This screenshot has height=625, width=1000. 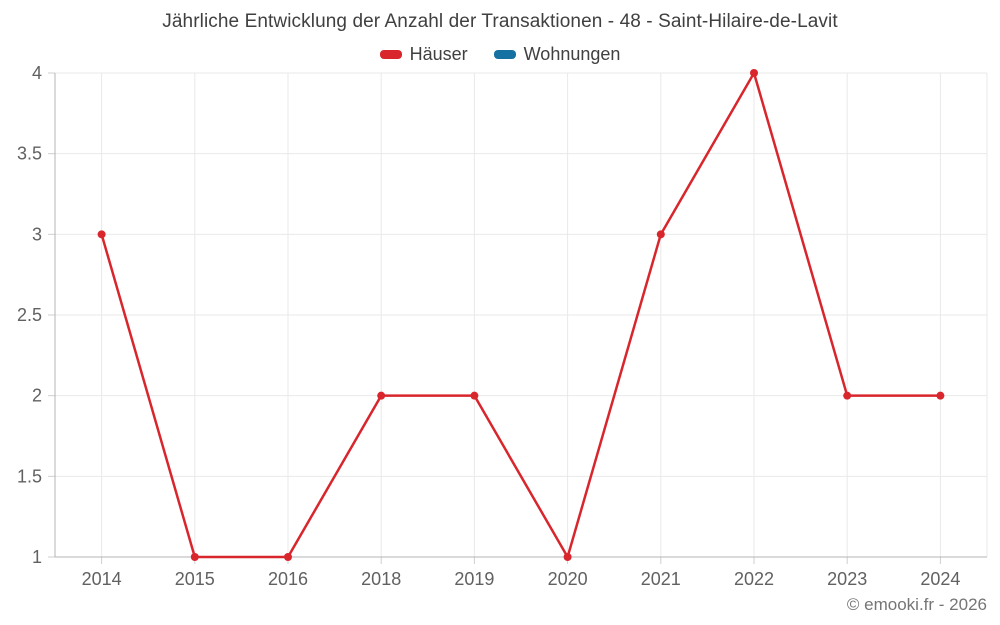 What do you see at coordinates (572, 54) in the screenshot?
I see `legend-label-wohnungen: Wohnungen` at bounding box center [572, 54].